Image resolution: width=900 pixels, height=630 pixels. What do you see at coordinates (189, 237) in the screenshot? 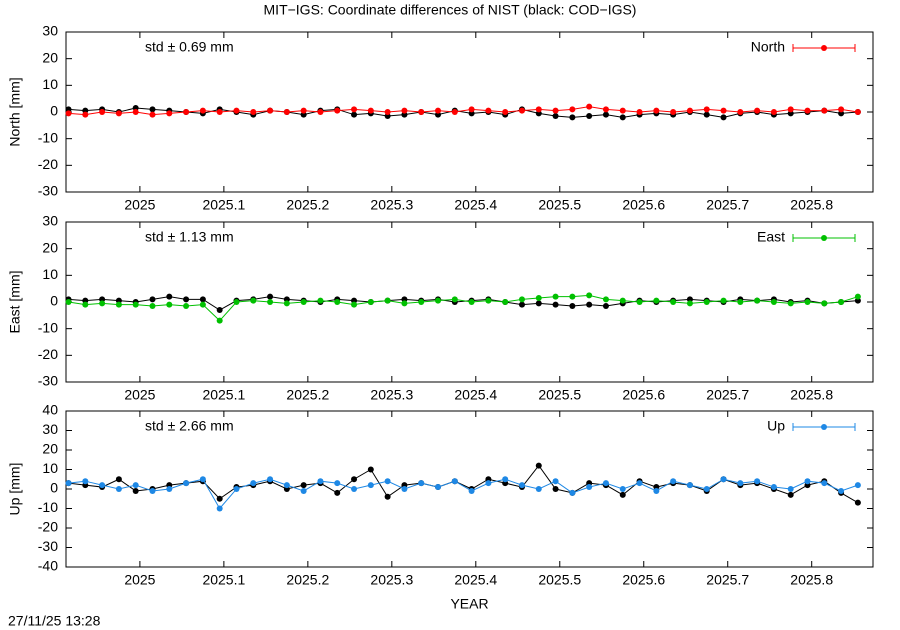
I see `annotation: std ± 1.13 mm` at bounding box center [189, 237].